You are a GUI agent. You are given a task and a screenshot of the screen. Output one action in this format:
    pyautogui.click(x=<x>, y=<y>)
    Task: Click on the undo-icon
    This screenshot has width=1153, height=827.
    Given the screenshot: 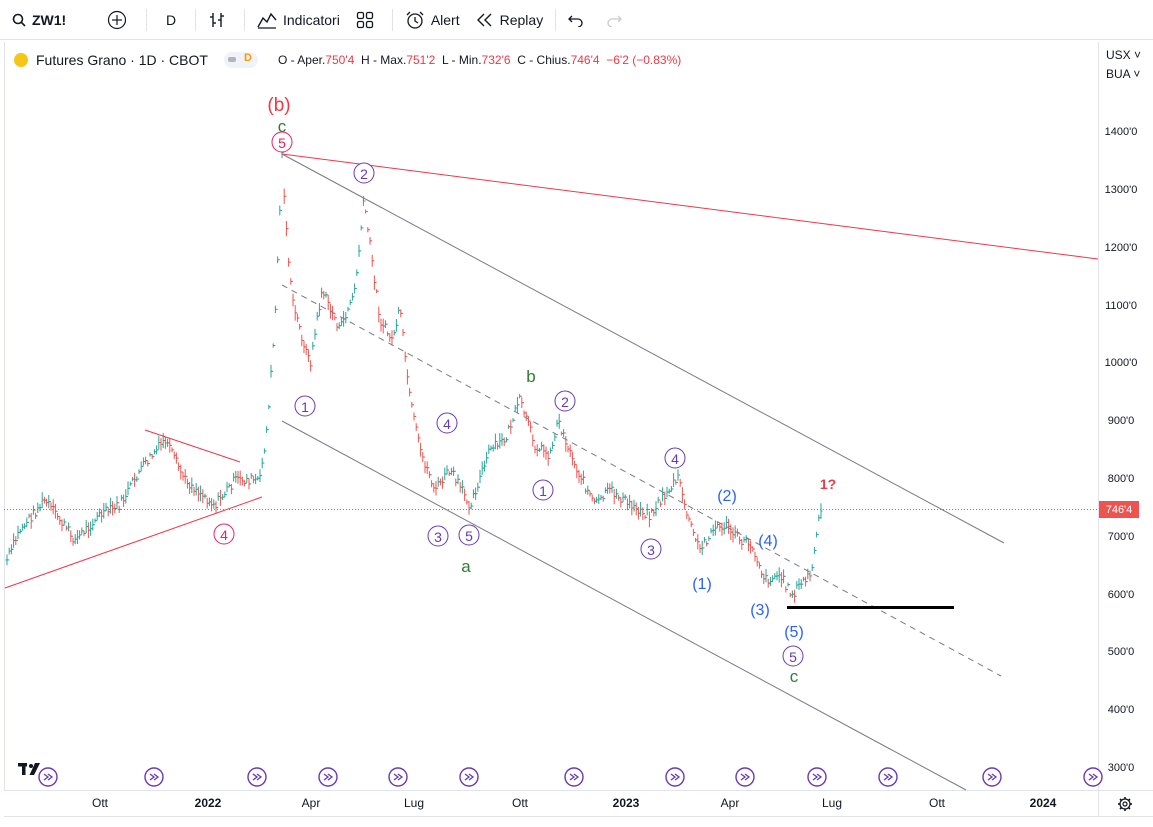 What is the action you would take?
    pyautogui.click(x=575, y=21)
    